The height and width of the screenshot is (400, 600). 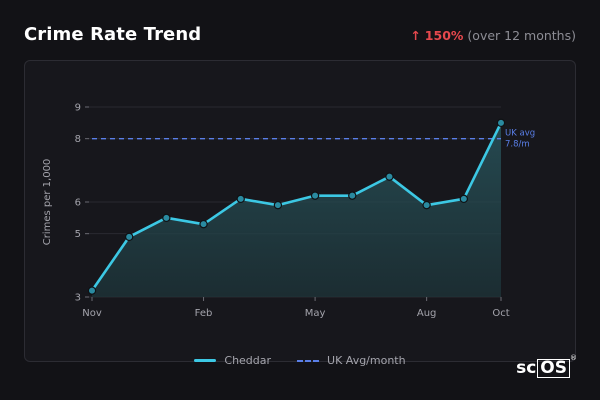 What do you see at coordinates (248, 360) in the screenshot?
I see `legend-series-label: Cheddar` at bounding box center [248, 360].